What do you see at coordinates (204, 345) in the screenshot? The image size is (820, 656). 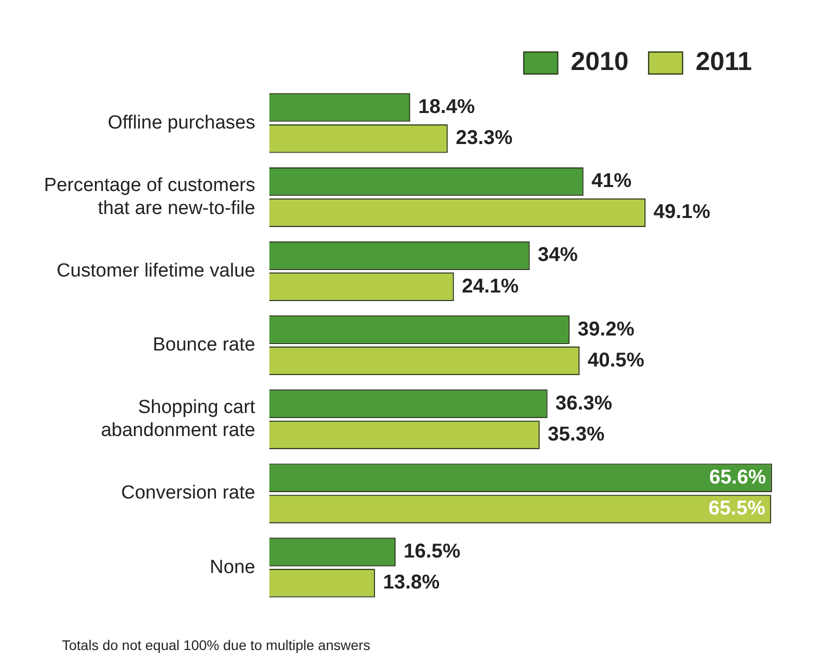 I see `y-tick-label: Bounce rate` at bounding box center [204, 345].